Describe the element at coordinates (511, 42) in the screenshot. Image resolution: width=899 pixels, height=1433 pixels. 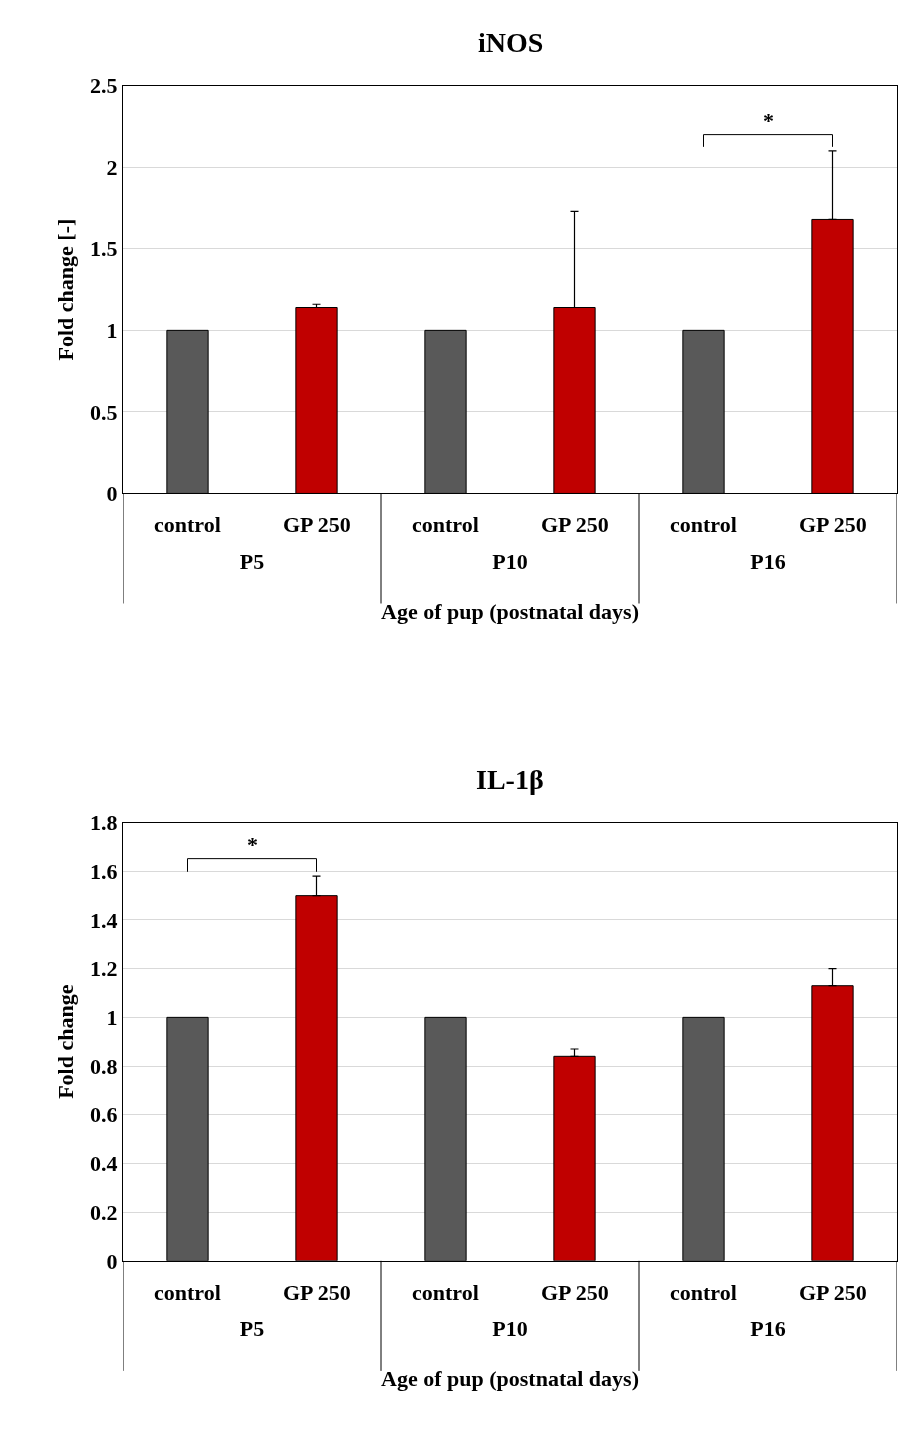
I see `chart-title: iNOS` at that location.